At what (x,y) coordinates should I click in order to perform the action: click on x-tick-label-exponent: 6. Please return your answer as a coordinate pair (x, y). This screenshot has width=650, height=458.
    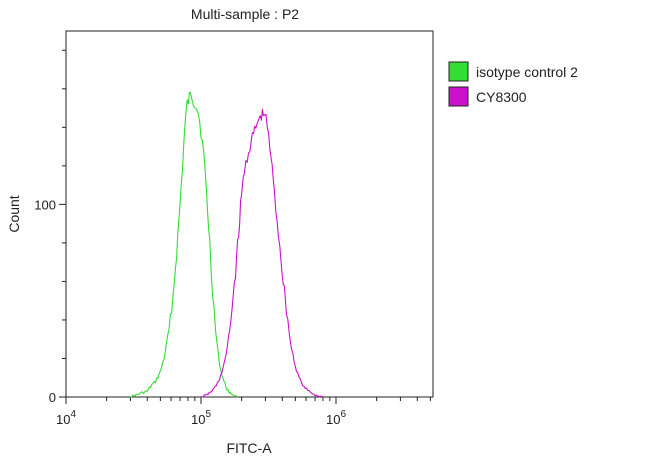
    Looking at the image, I should click on (343, 414).